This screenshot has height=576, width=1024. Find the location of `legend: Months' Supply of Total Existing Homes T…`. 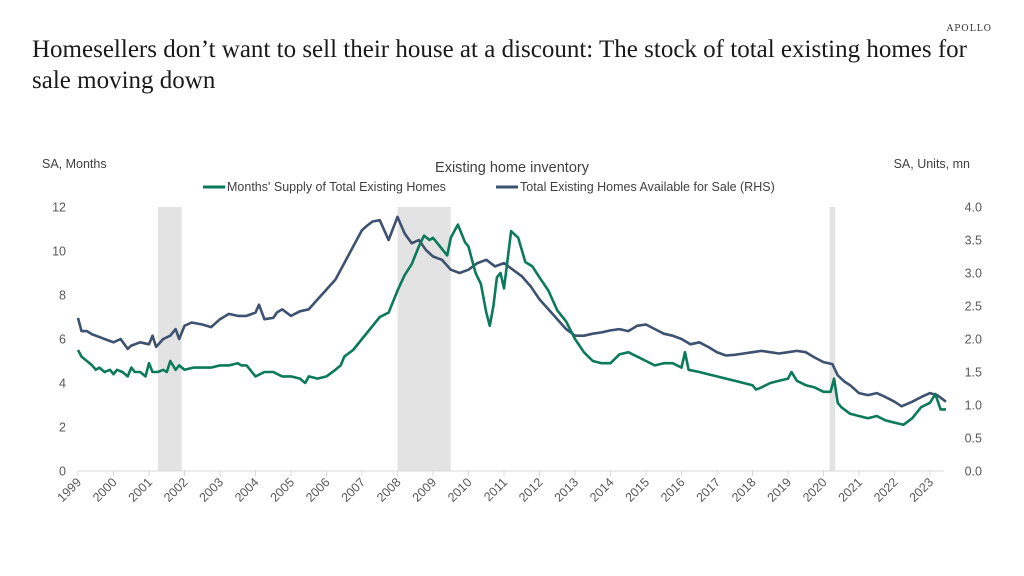

legend: Months' Supply of Total Existing Homes T… is located at coordinates (489, 187).